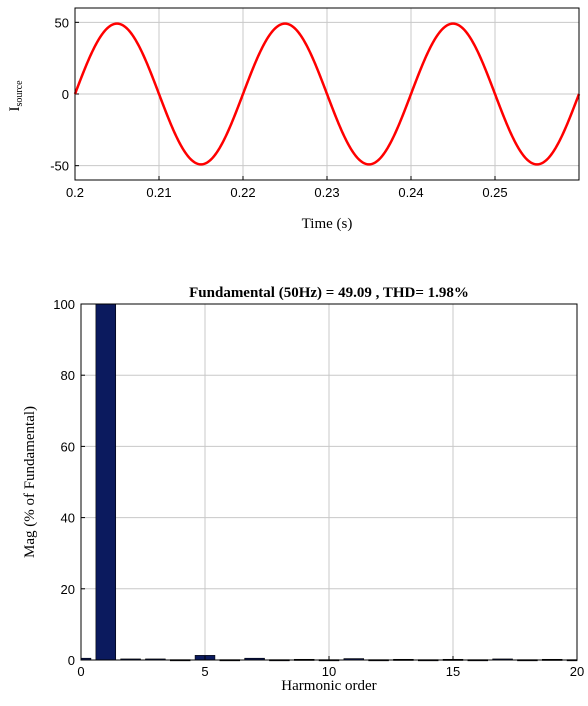  Describe the element at coordinates (68, 446) in the screenshot. I see `spectrum-y-tick-label: 60` at that location.